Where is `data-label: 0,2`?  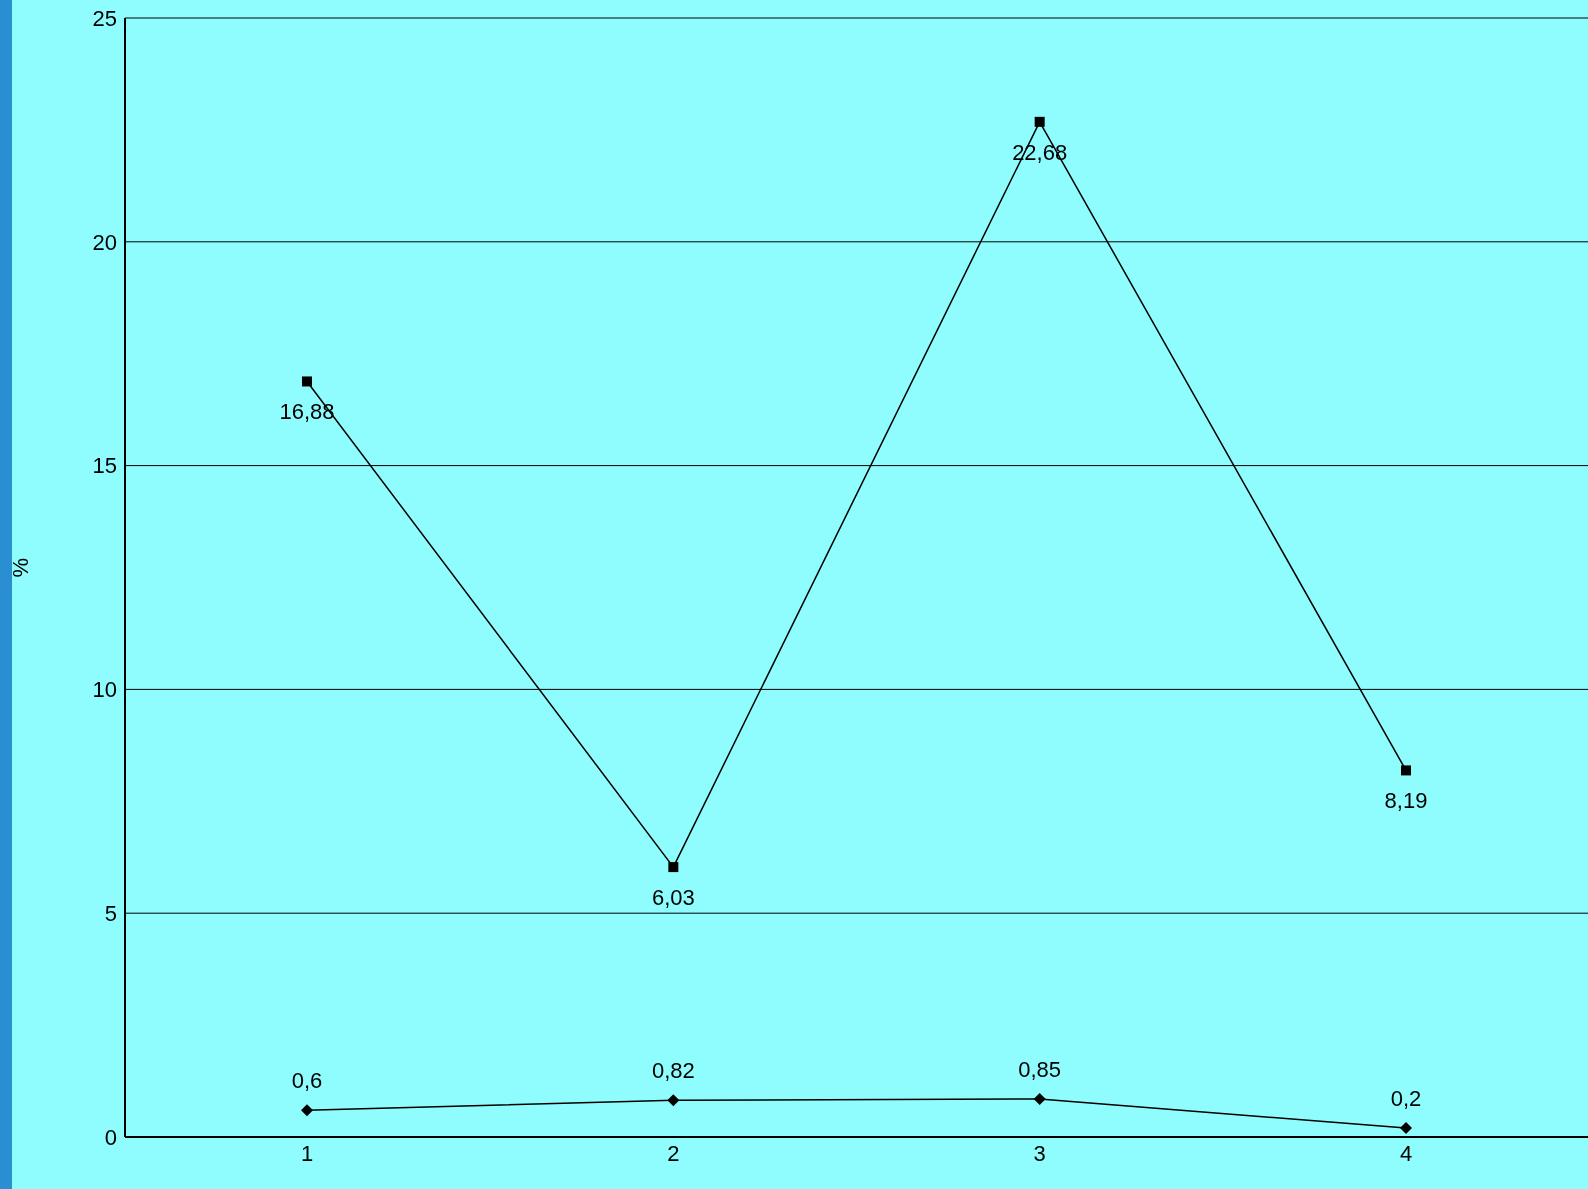 data-label: 0,2 is located at coordinates (1406, 1099).